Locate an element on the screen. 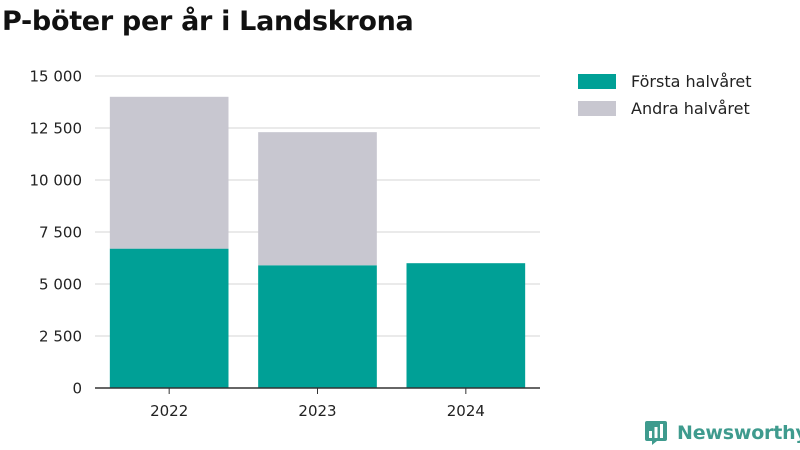 Image resolution: width=800 pixels, height=450 pixels. x-tick-label: 2023 is located at coordinates (317, 411).